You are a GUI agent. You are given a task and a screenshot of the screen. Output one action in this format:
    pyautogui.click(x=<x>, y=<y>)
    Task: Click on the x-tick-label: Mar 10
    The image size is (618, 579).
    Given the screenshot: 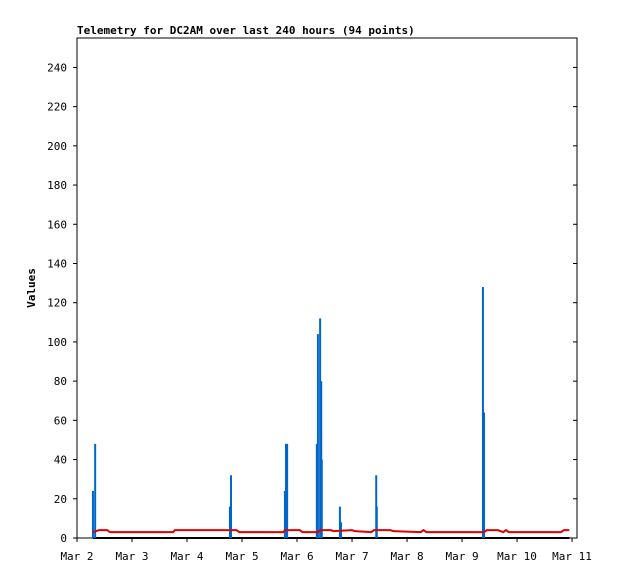 What is the action you would take?
    pyautogui.click(x=517, y=556)
    